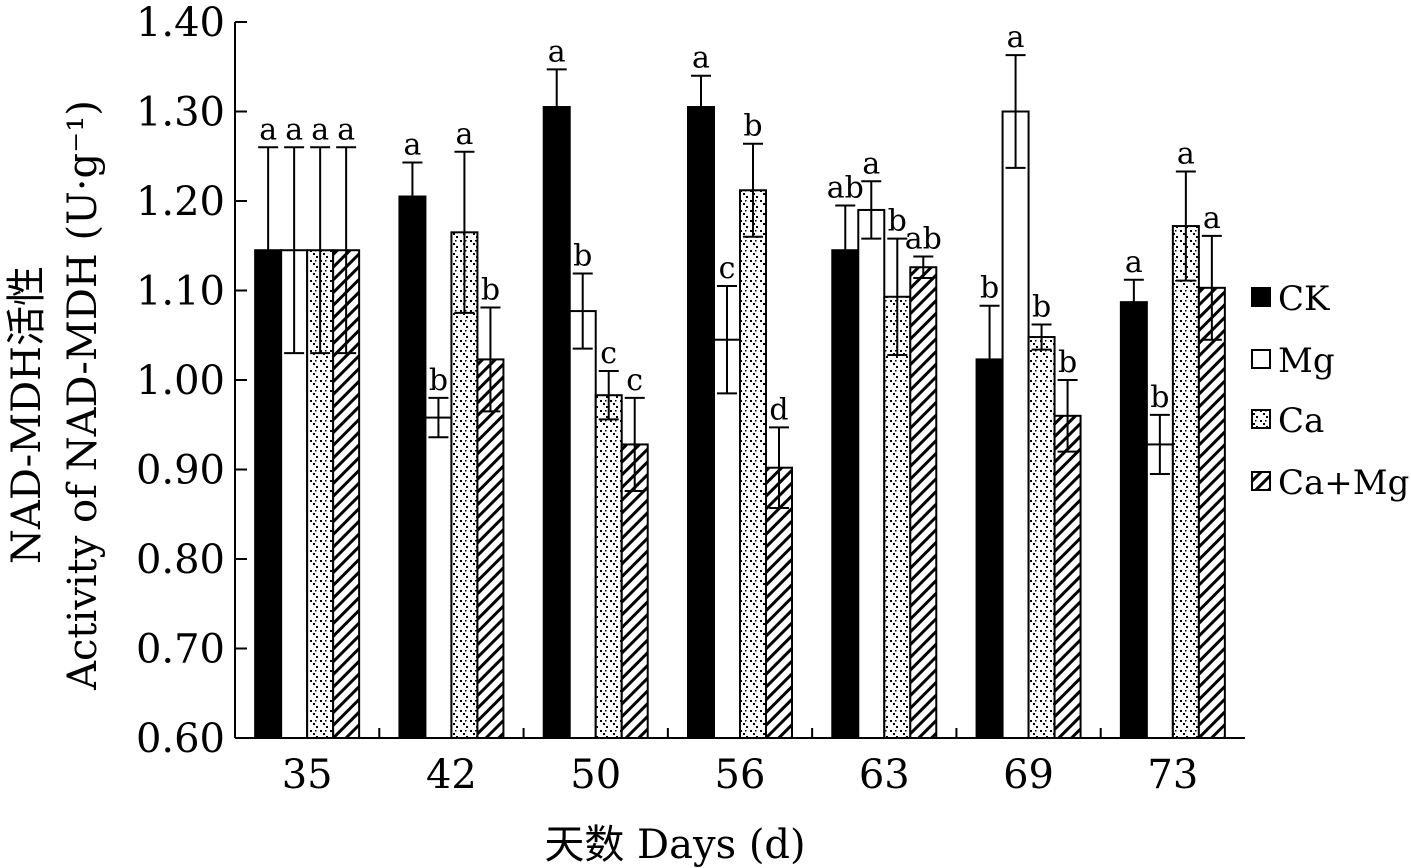 This screenshot has width=1411, height=868. I want to click on y-tick-label: 0.60, so click(180, 739).